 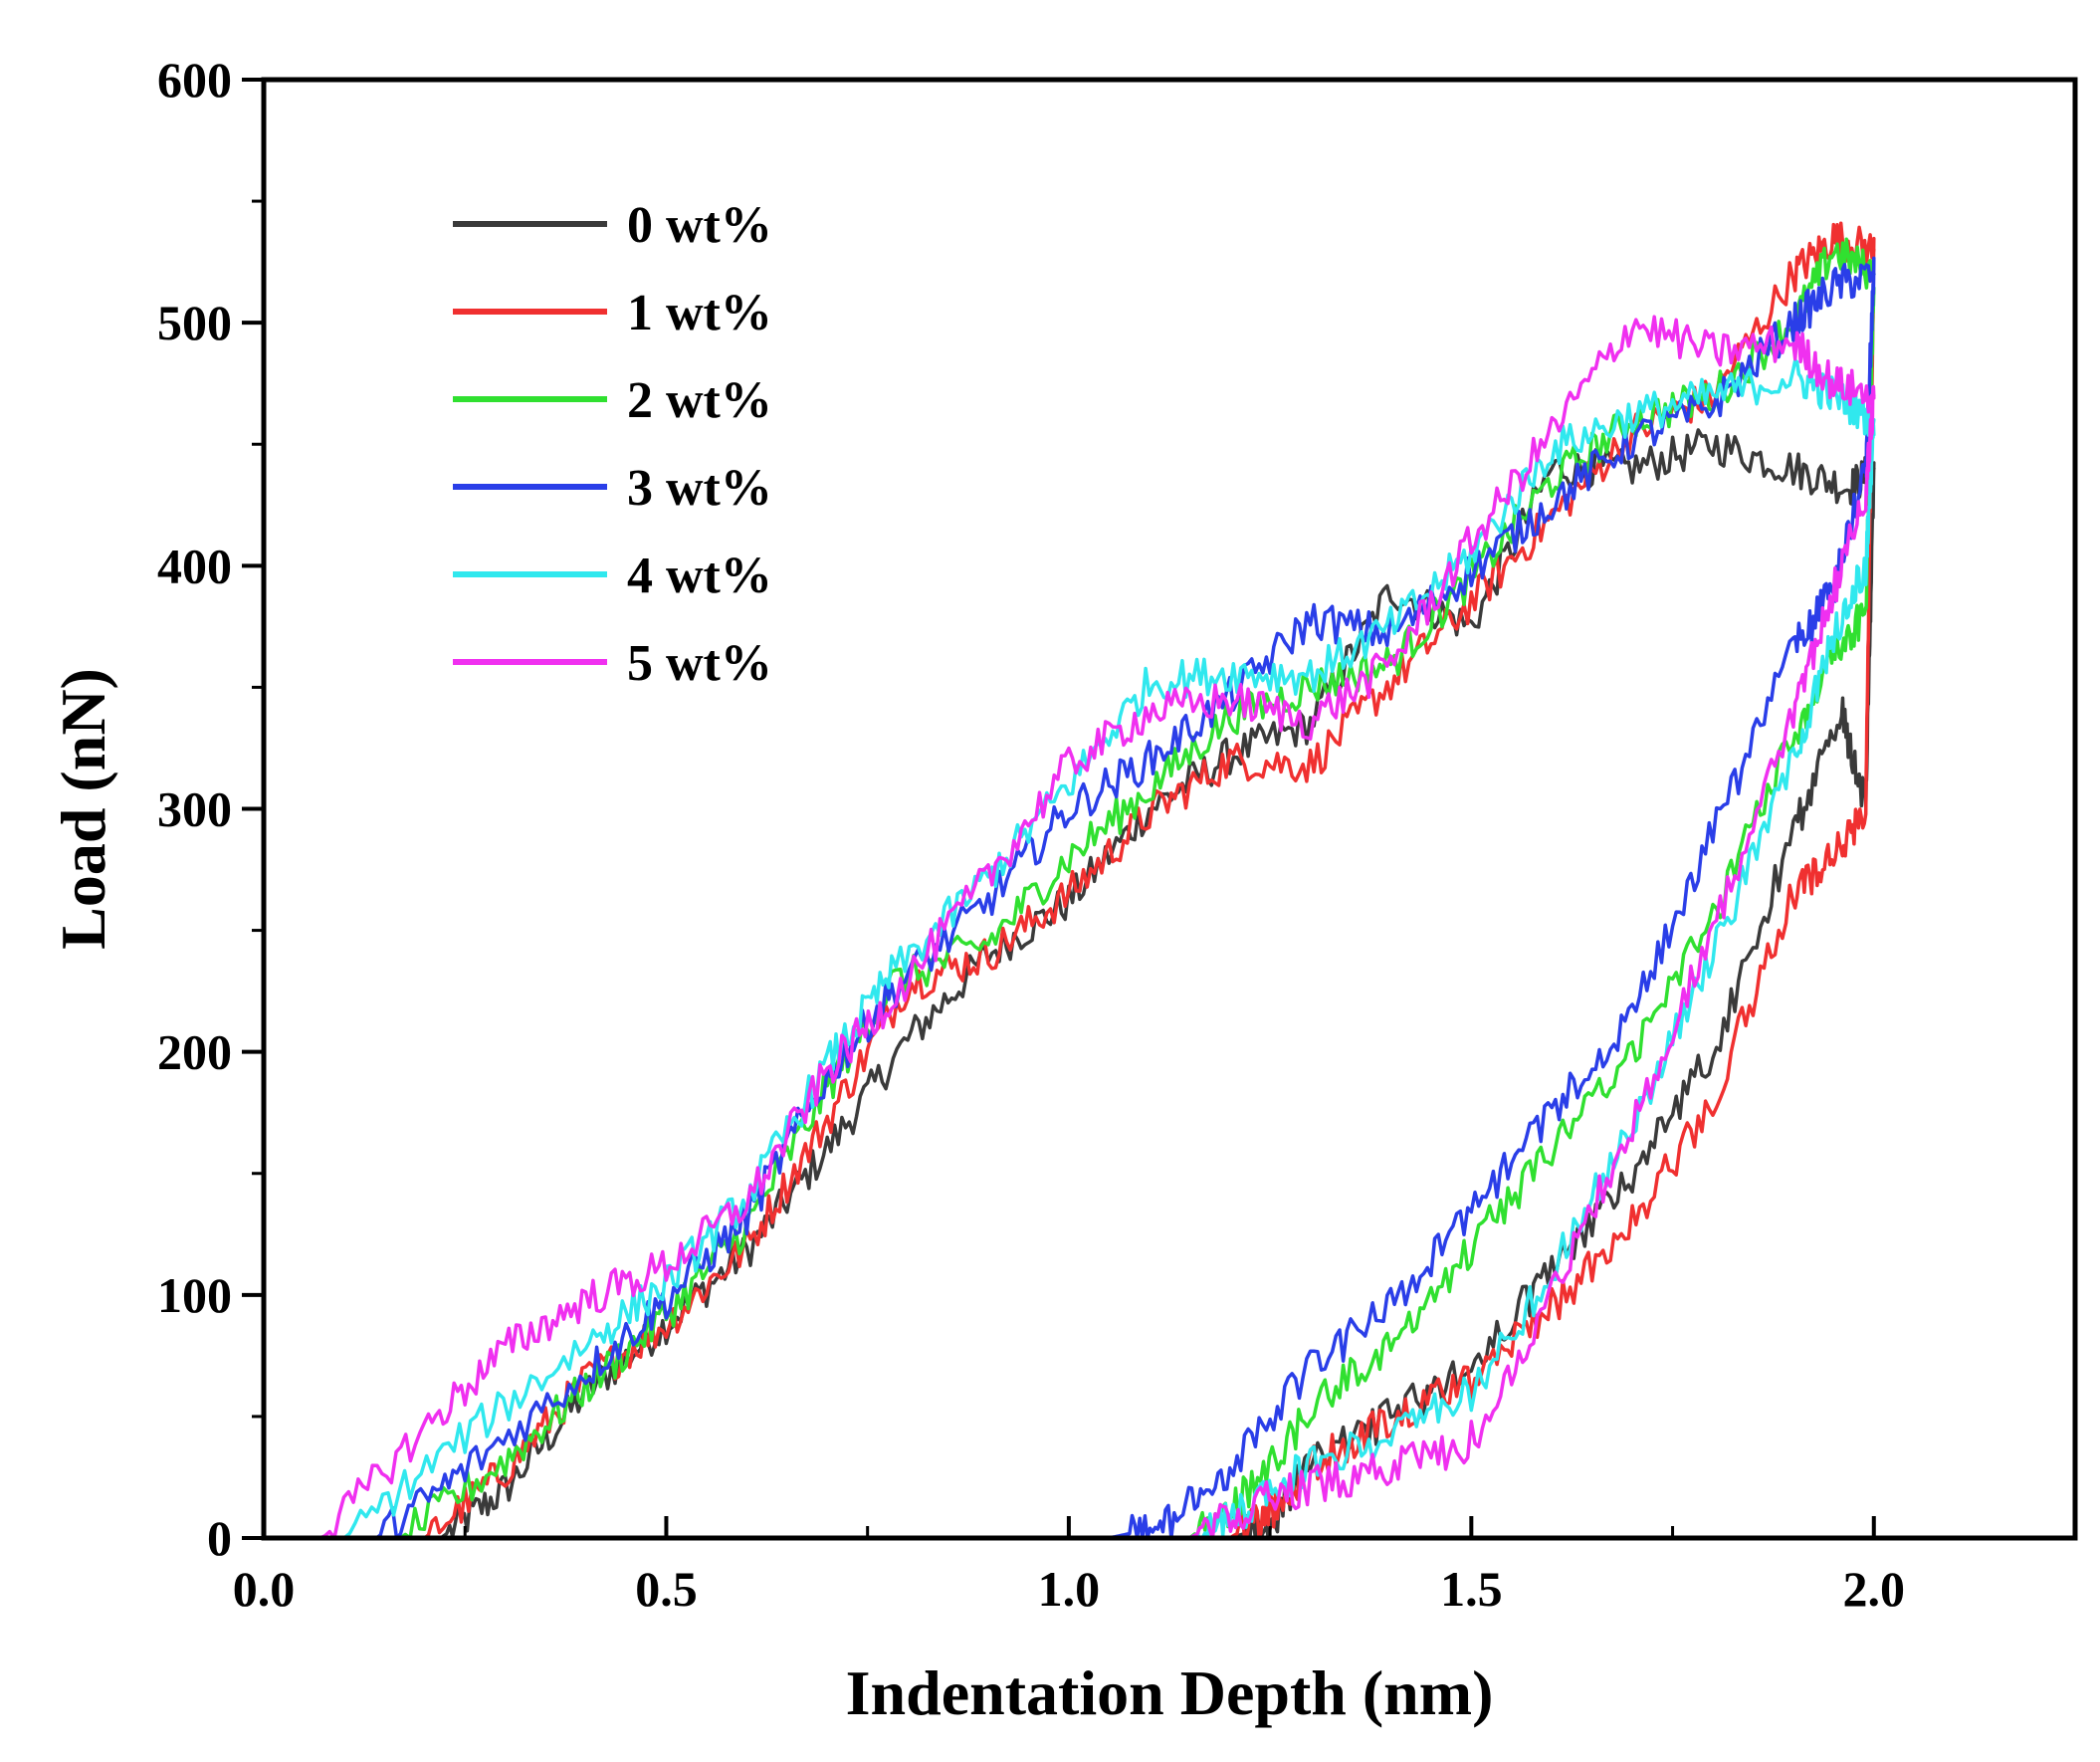 I want to click on x-tick-label: 0.0, so click(x=264, y=1589).